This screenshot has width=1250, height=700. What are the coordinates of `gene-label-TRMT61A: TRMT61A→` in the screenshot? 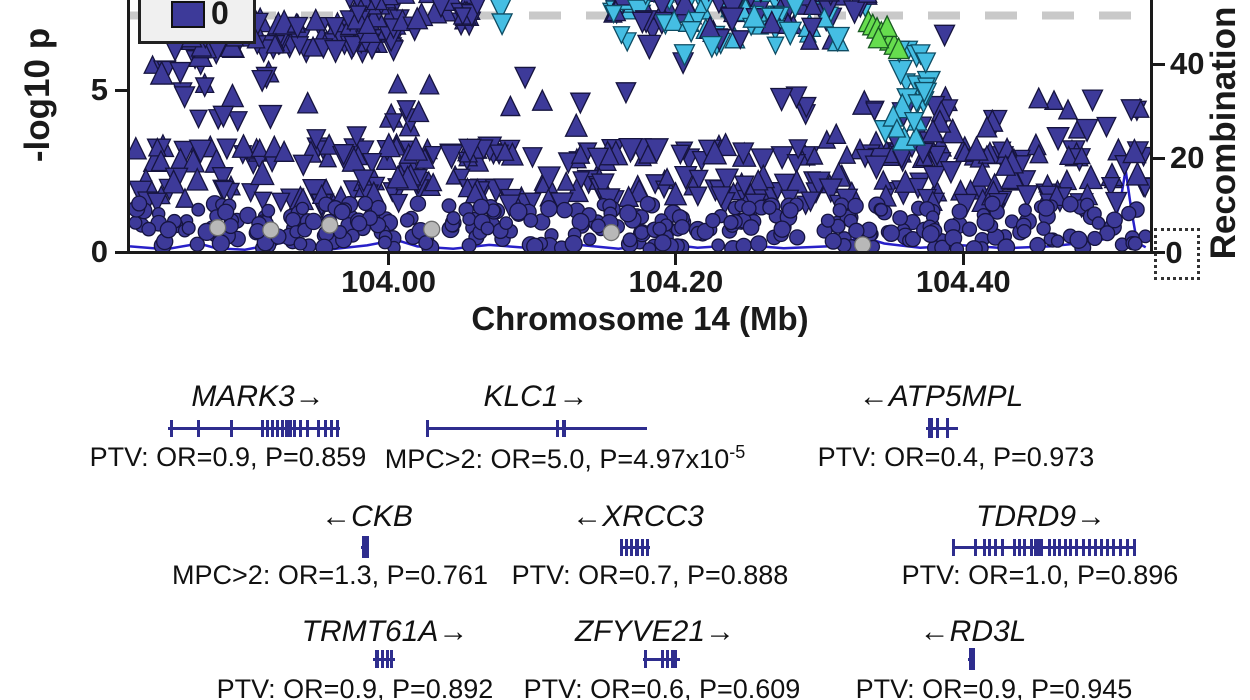 It's located at (385, 631).